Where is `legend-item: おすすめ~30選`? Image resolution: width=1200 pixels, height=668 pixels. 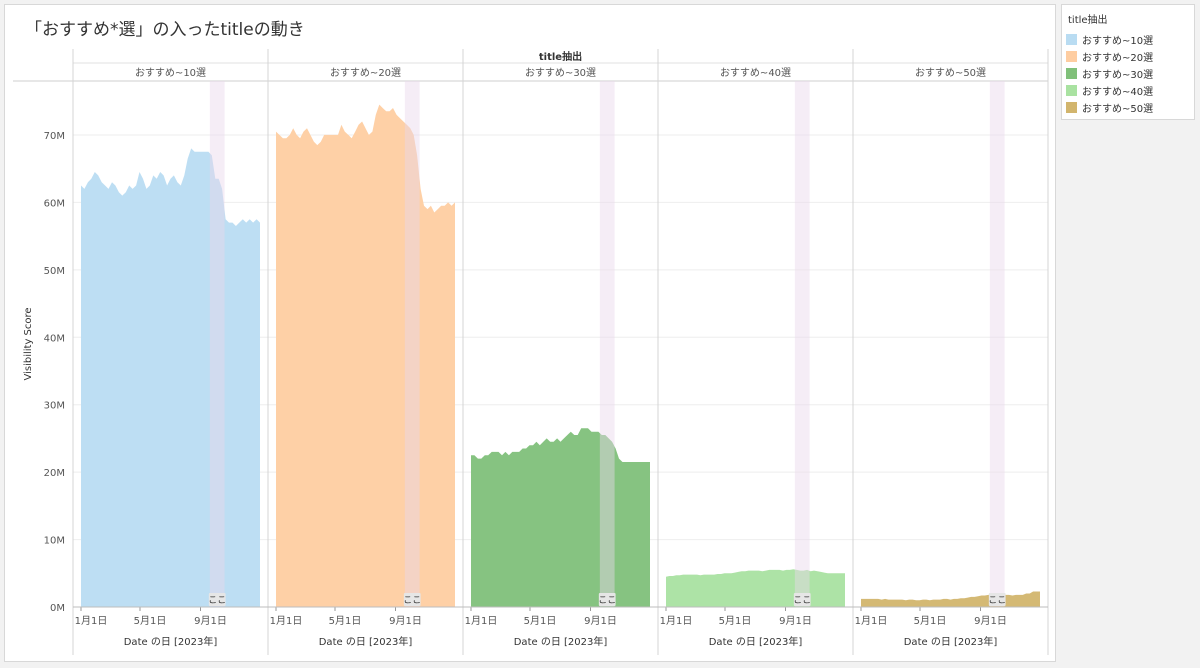 legend-item: おすすめ~30選 is located at coordinates (1129, 74).